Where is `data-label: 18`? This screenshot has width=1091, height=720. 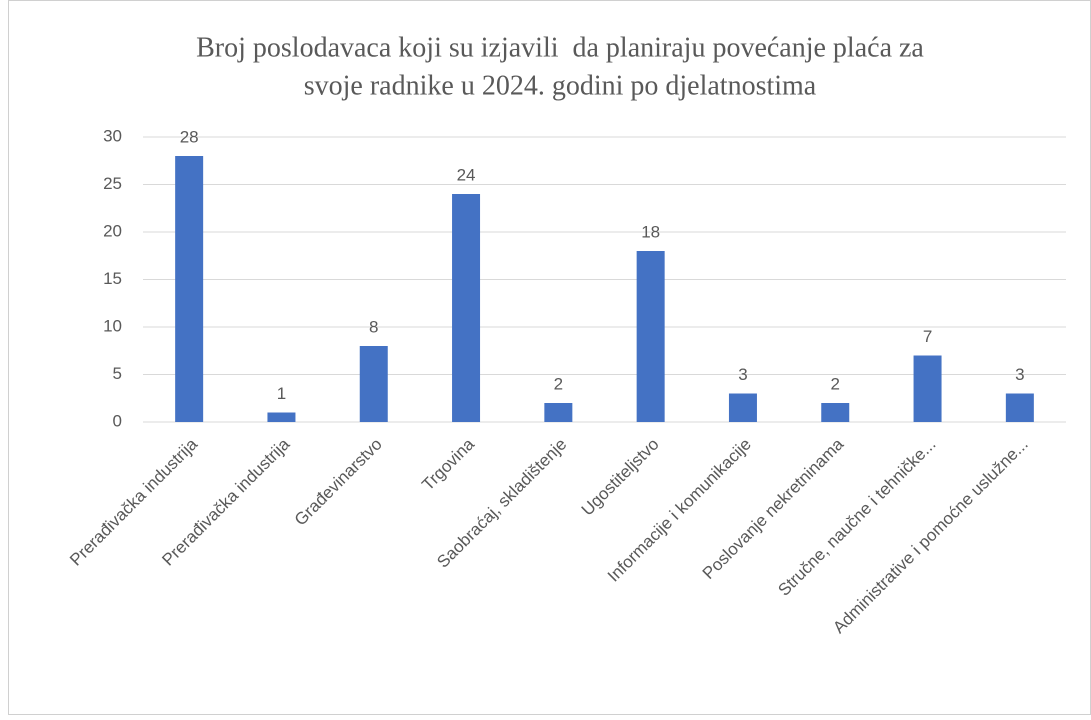 data-label: 18 is located at coordinates (650, 231).